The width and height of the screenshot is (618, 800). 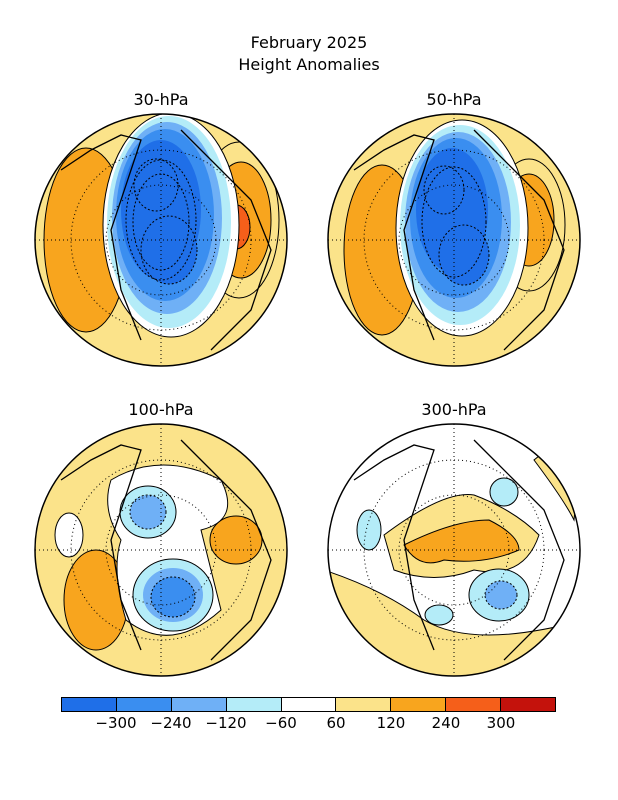 I want to click on panel-label: 100-hPa, so click(x=161, y=409).